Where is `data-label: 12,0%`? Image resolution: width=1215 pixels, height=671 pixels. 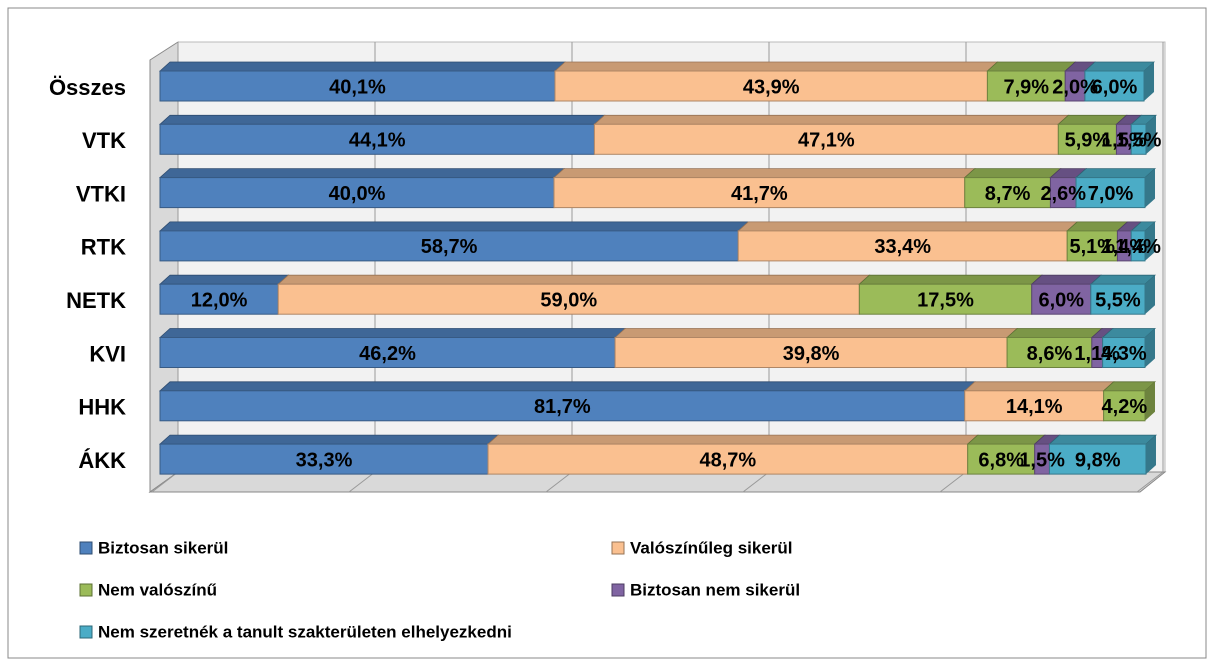 data-label: 12,0% is located at coordinates (219, 300).